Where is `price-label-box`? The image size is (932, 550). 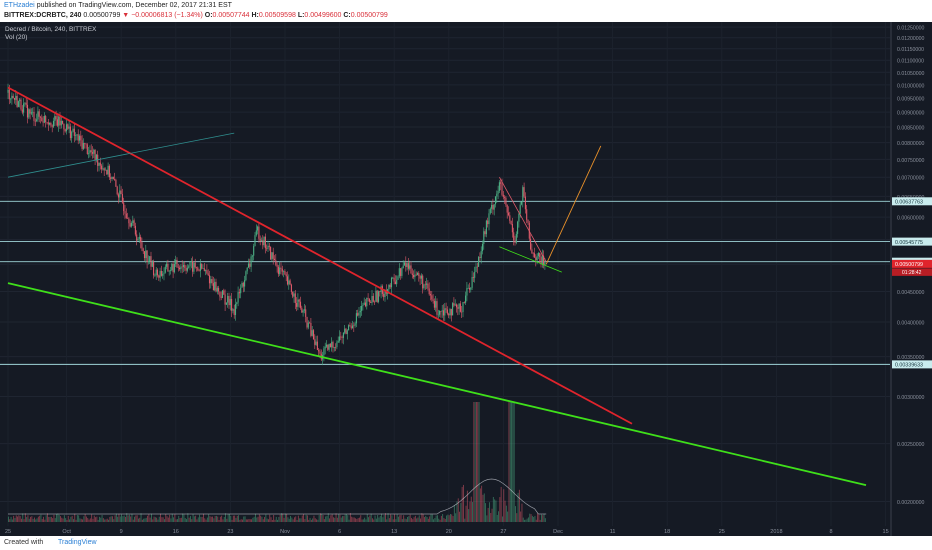 price-label-box is located at coordinates (912, 364).